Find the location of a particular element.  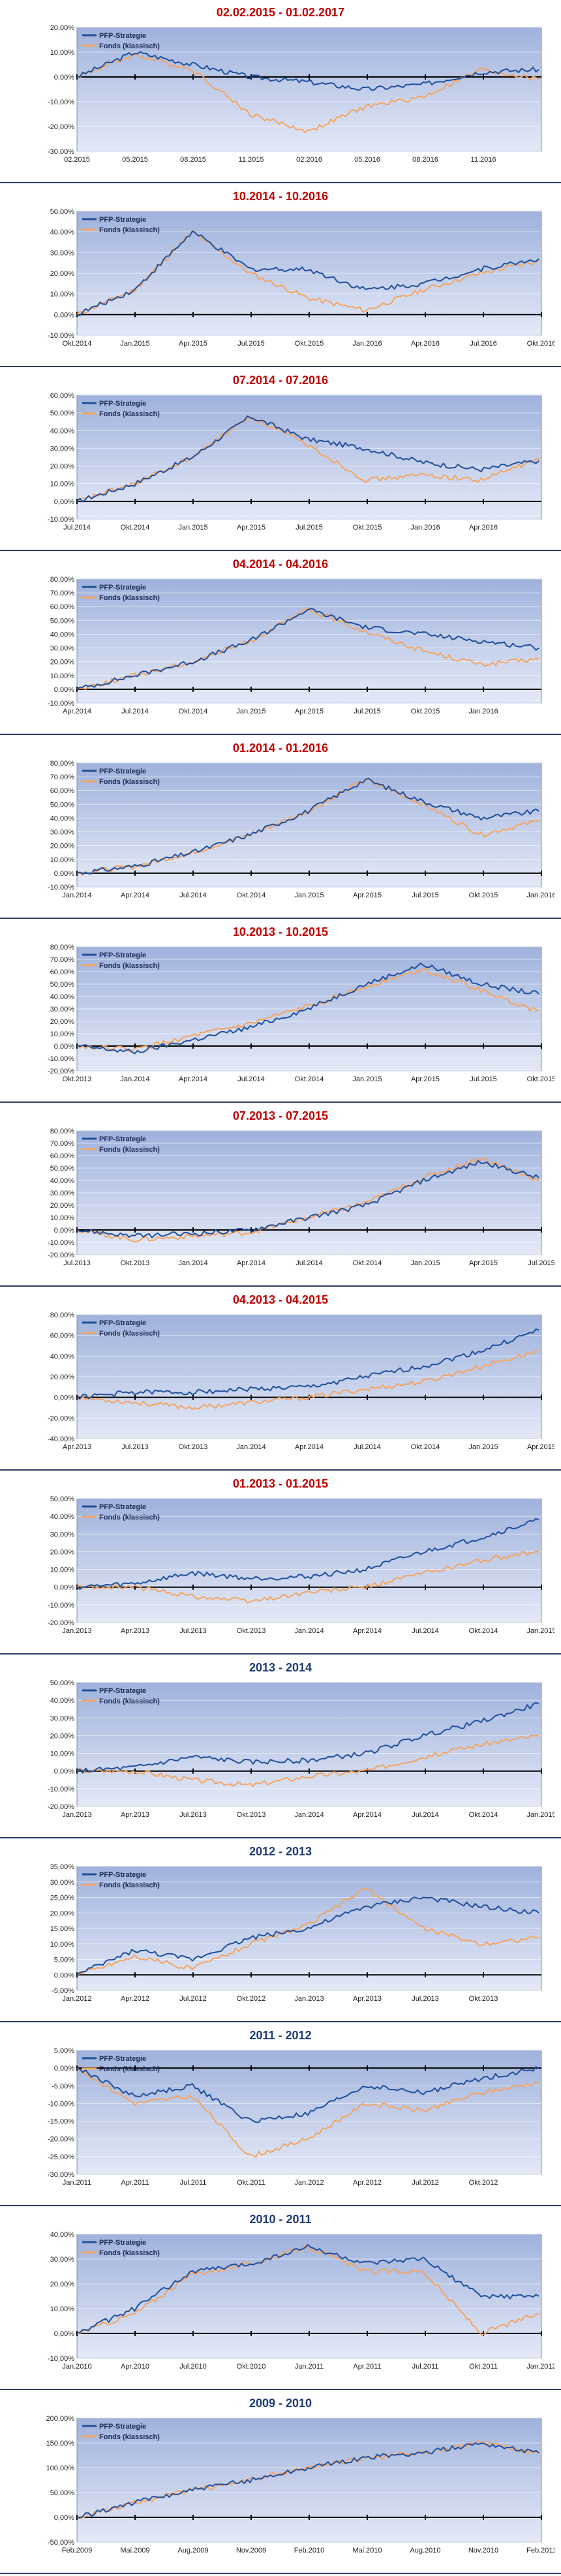

x-tick-label: Apr.2011 is located at coordinates (367, 2367).